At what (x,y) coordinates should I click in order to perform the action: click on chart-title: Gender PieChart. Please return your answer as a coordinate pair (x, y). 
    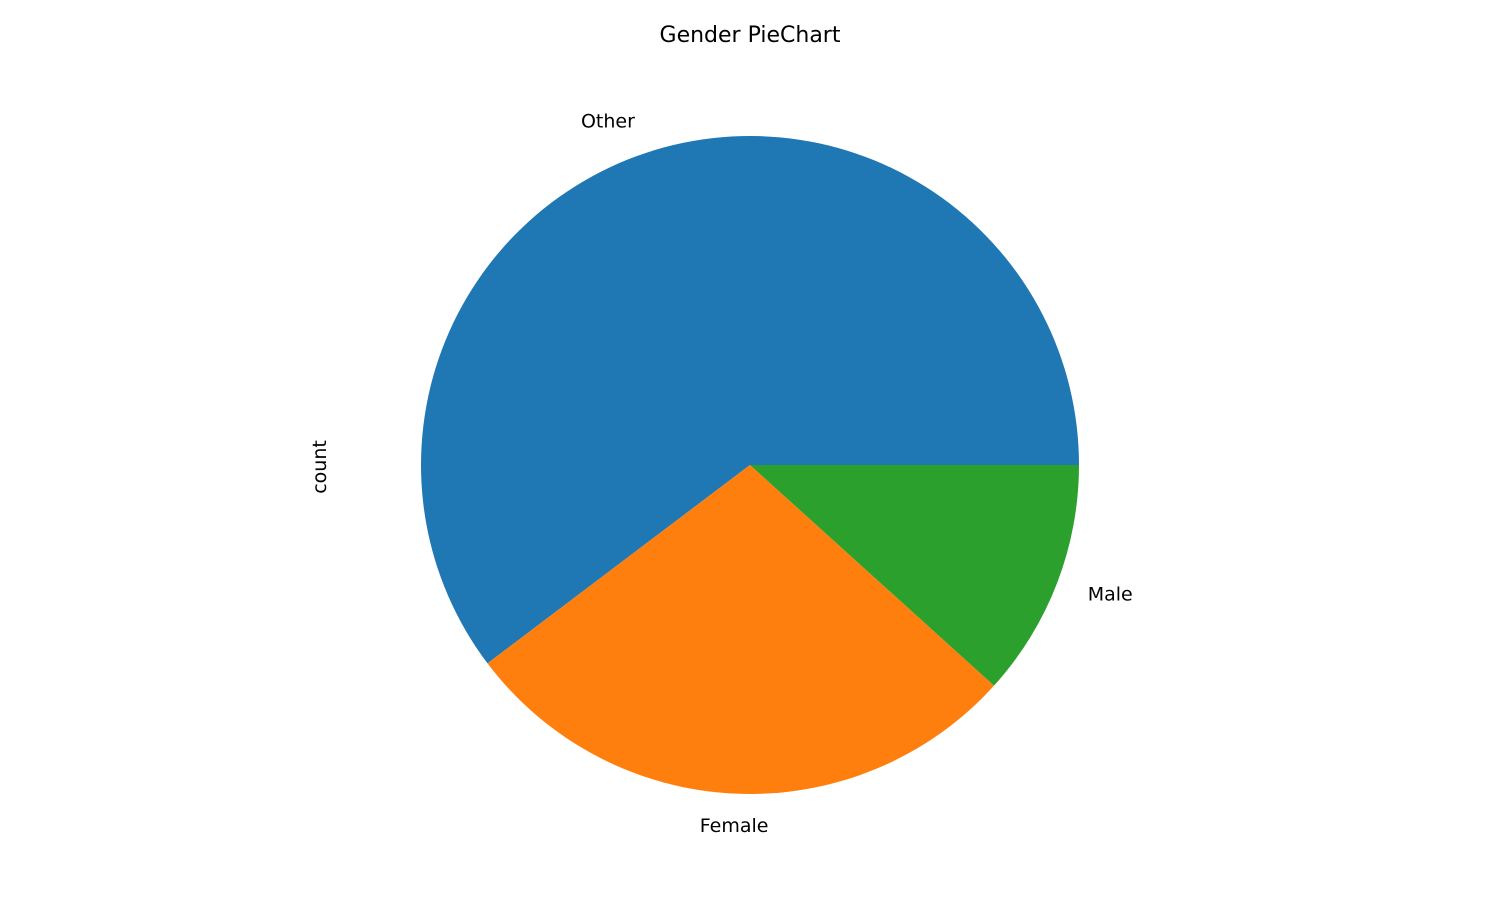
    Looking at the image, I should click on (750, 35).